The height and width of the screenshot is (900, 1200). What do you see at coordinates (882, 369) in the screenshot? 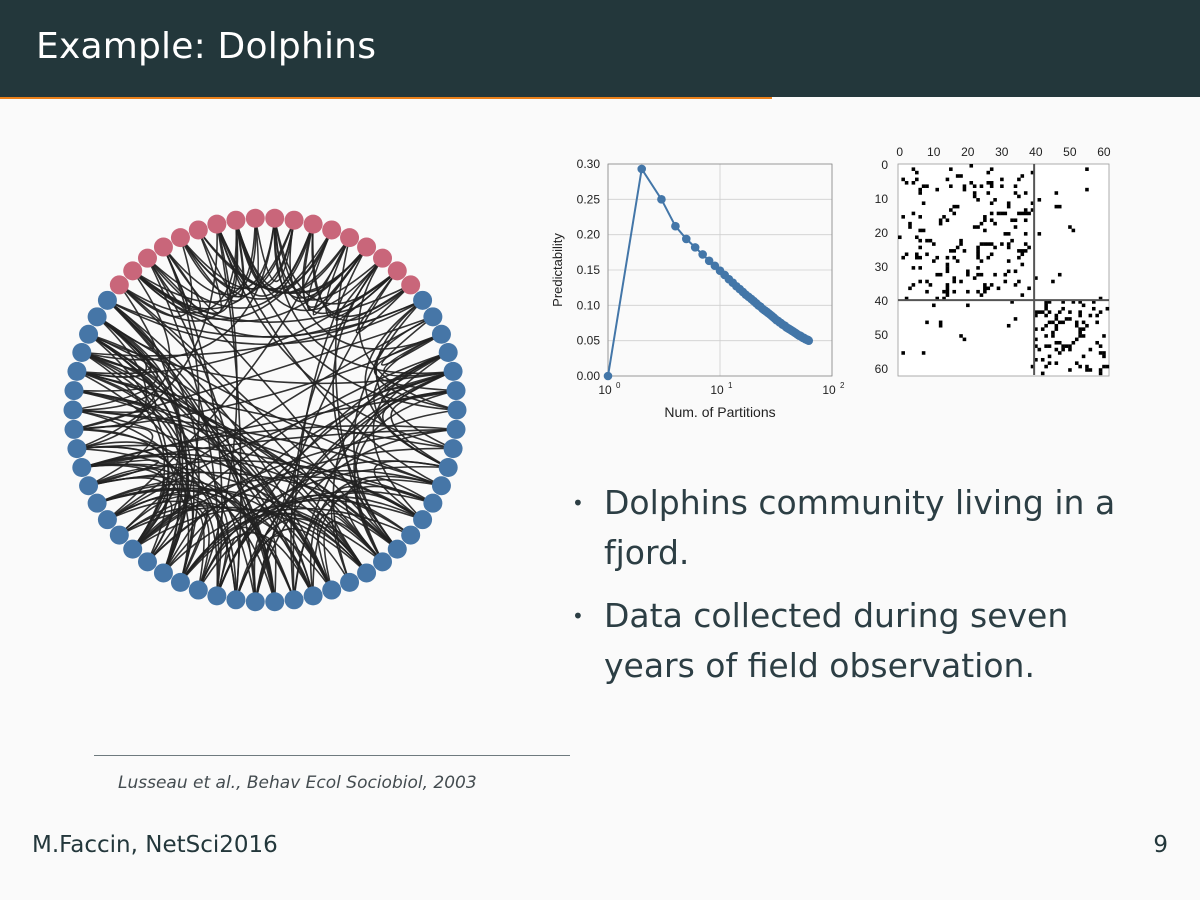
I see `matrix-y-tick: 60` at bounding box center [882, 369].